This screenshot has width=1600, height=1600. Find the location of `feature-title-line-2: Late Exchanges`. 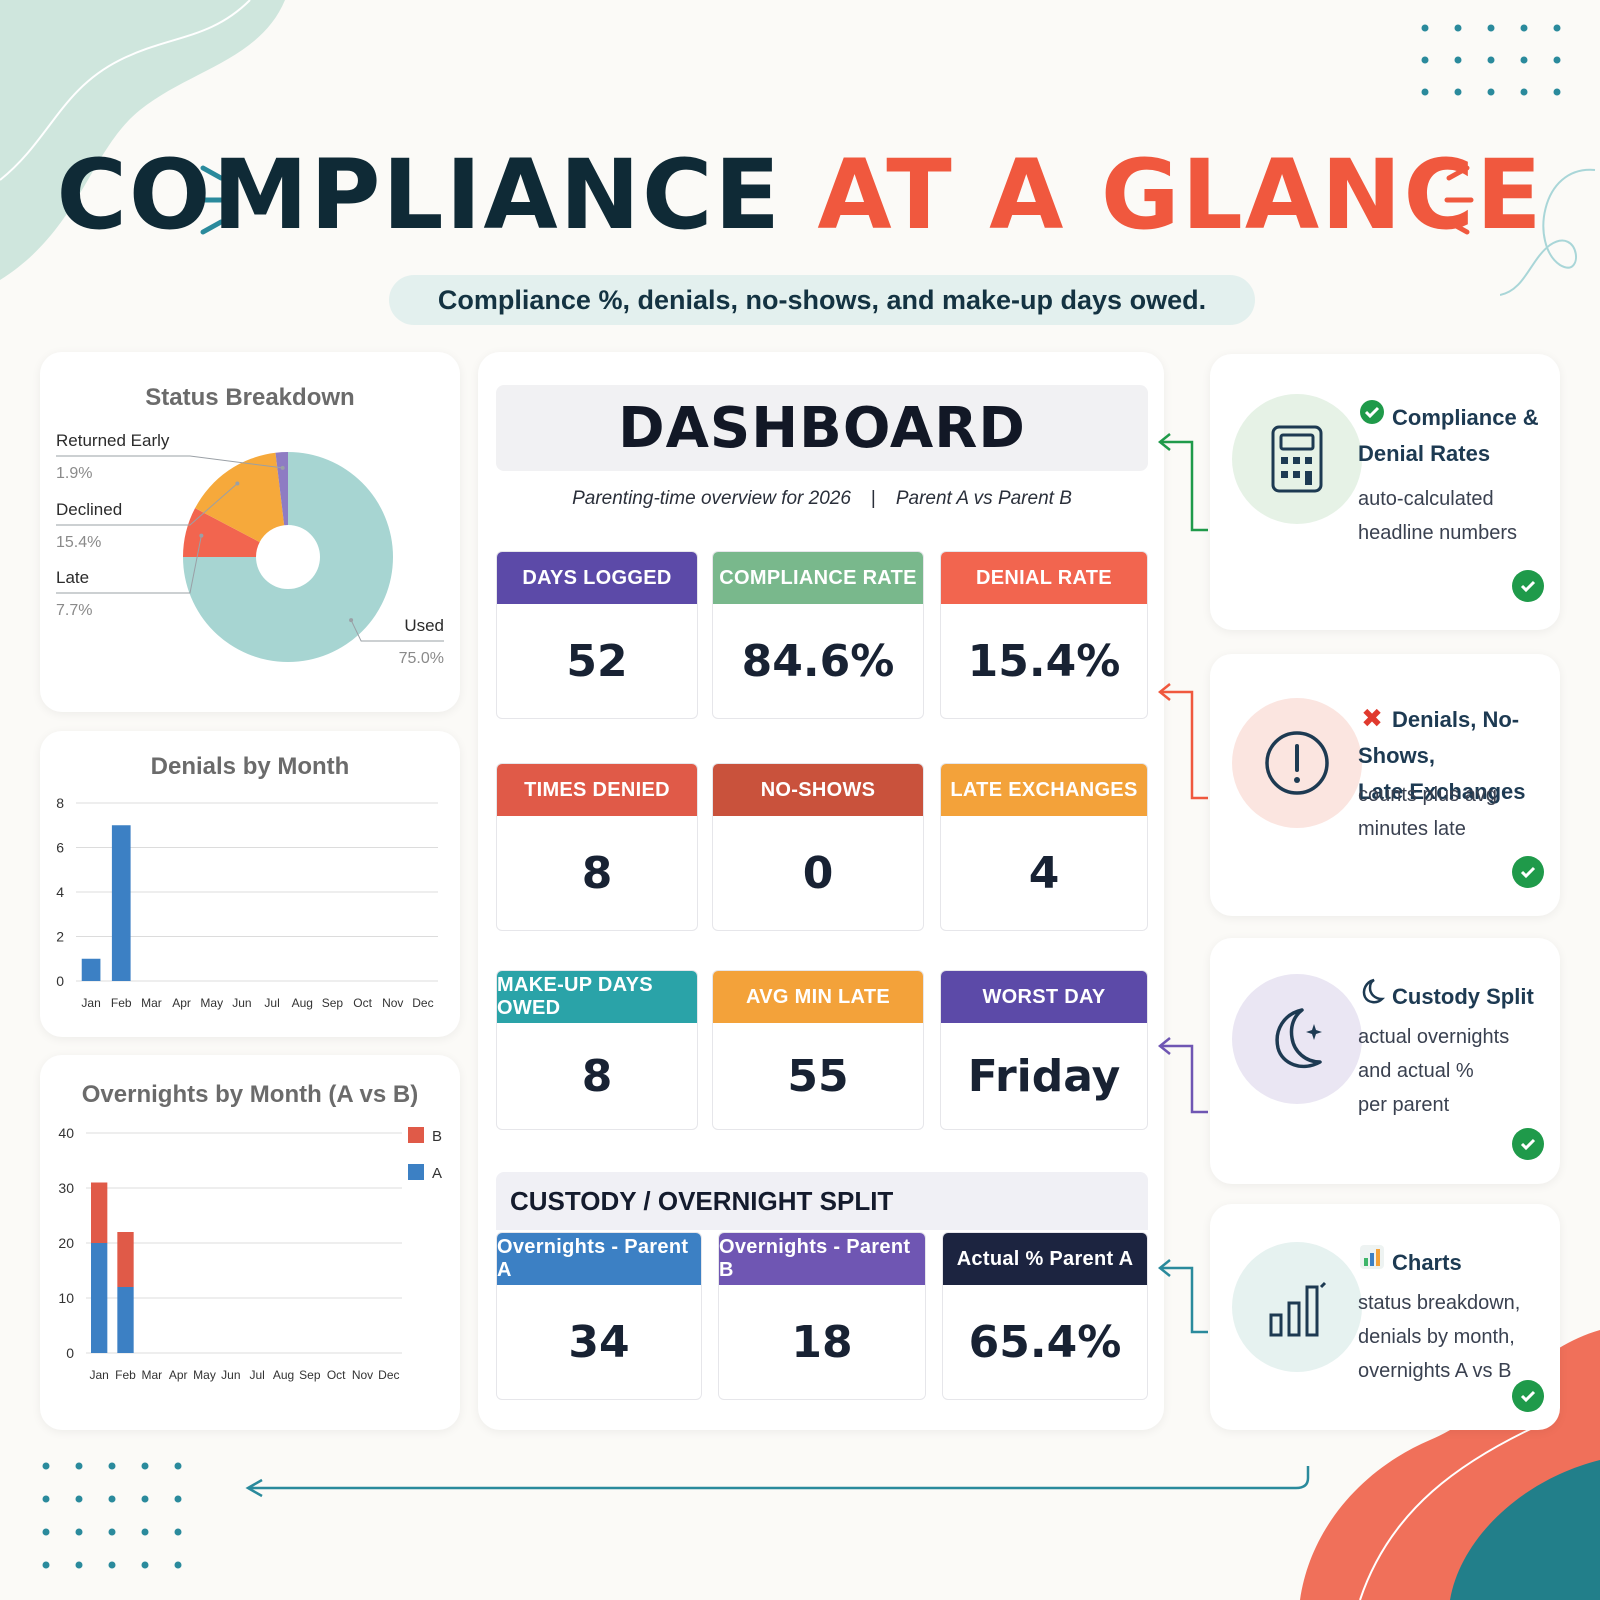

feature-title-line-2: Late Exchanges is located at coordinates (1442, 791).